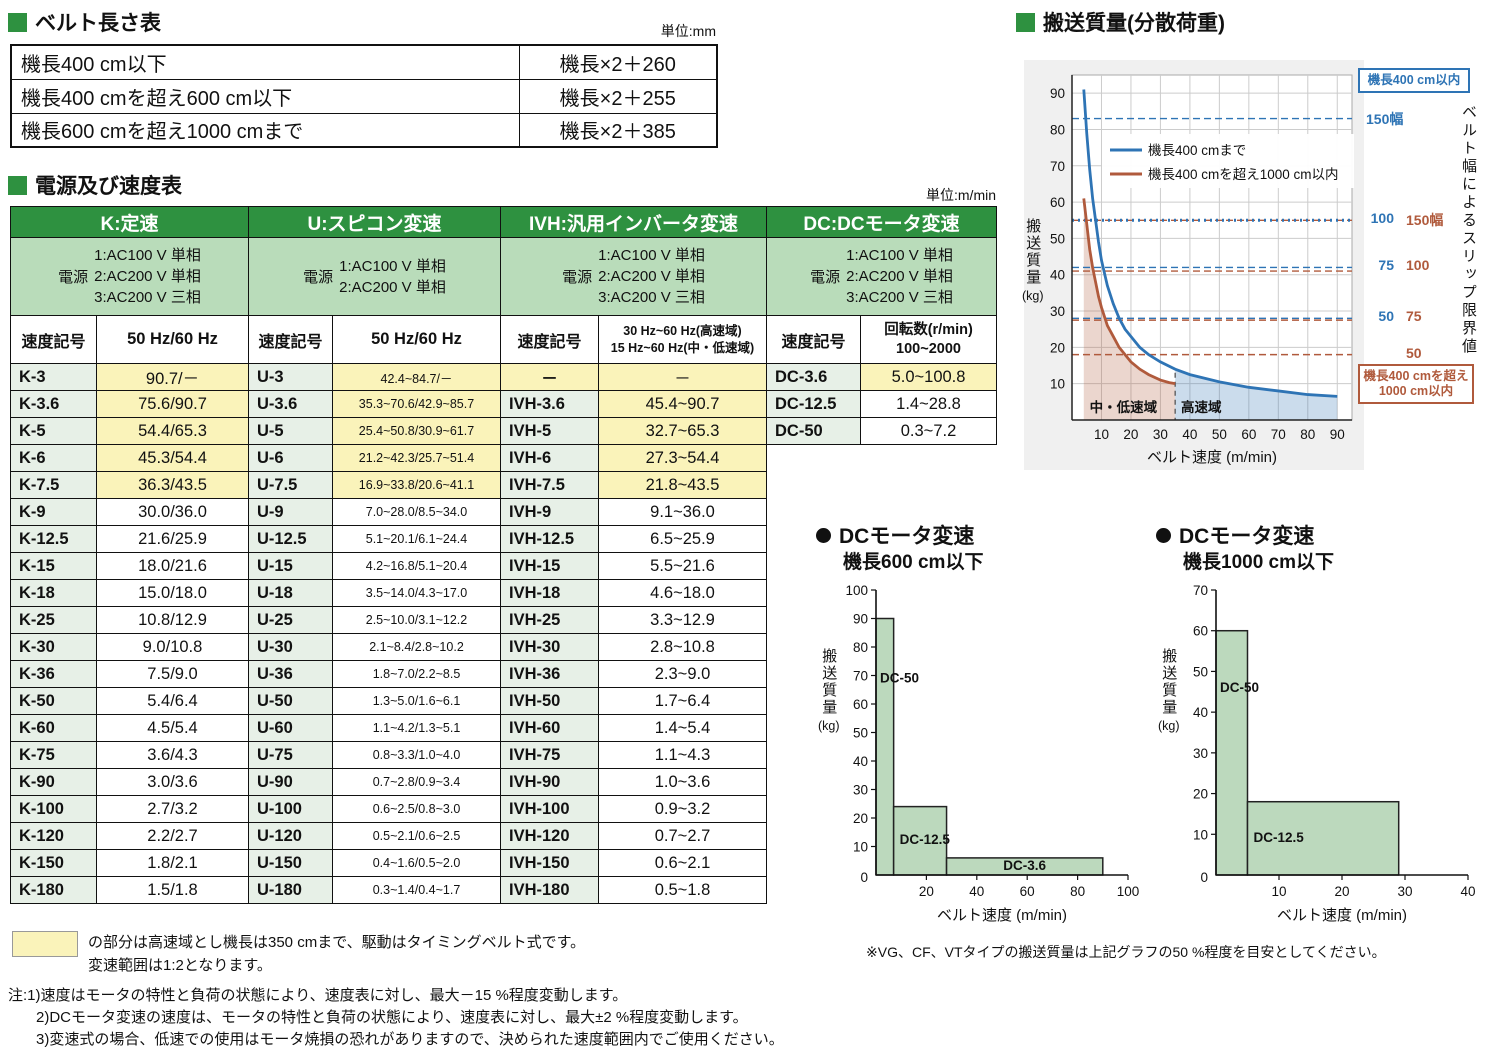 The height and width of the screenshot is (1052, 1500). What do you see at coordinates (416, 512) in the screenshot?
I see `speed-value-cell: 7.0~28.0/8.5~34.0` at bounding box center [416, 512].